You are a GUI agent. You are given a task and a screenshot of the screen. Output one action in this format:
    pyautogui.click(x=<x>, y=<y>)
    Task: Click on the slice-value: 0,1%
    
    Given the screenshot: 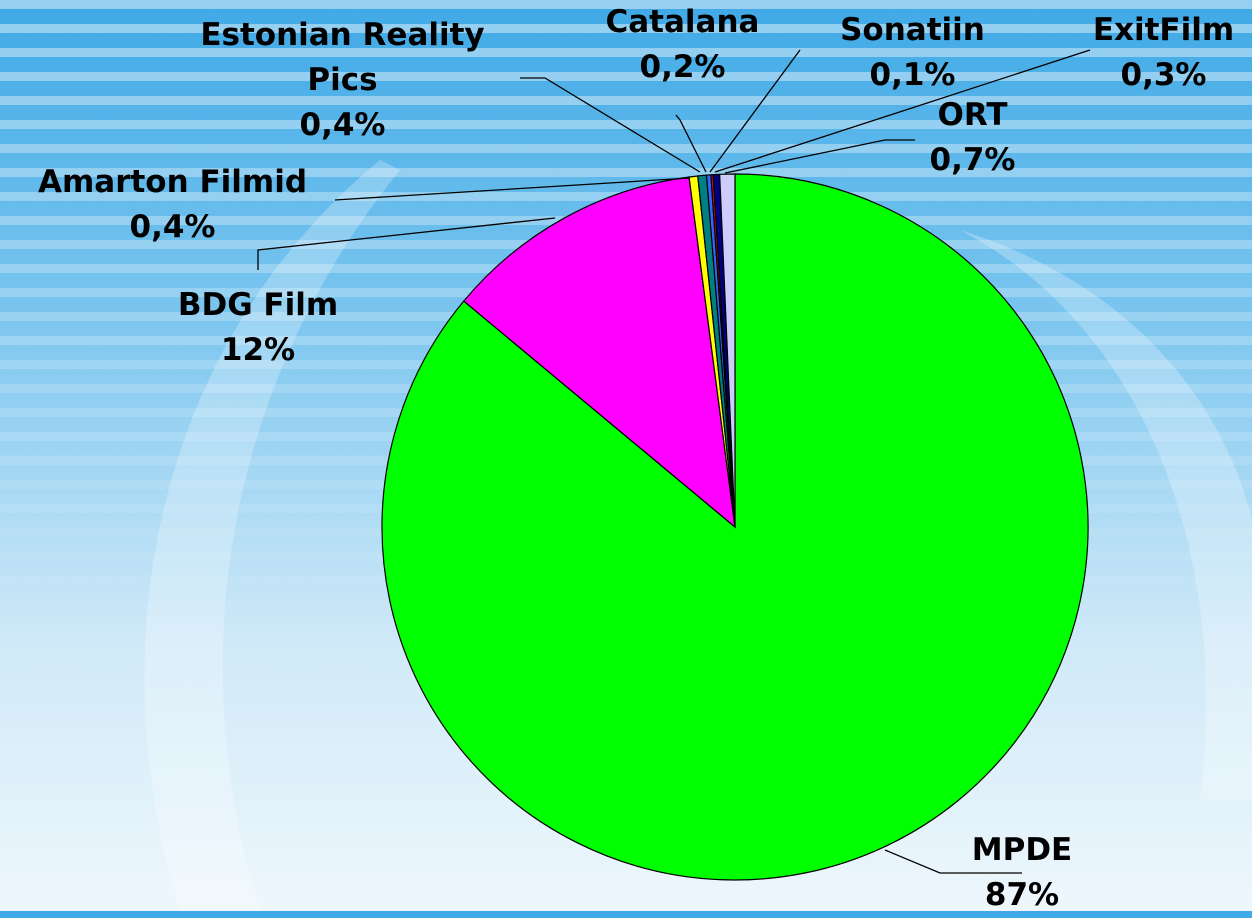 What is the action you would take?
    pyautogui.click(x=912, y=75)
    